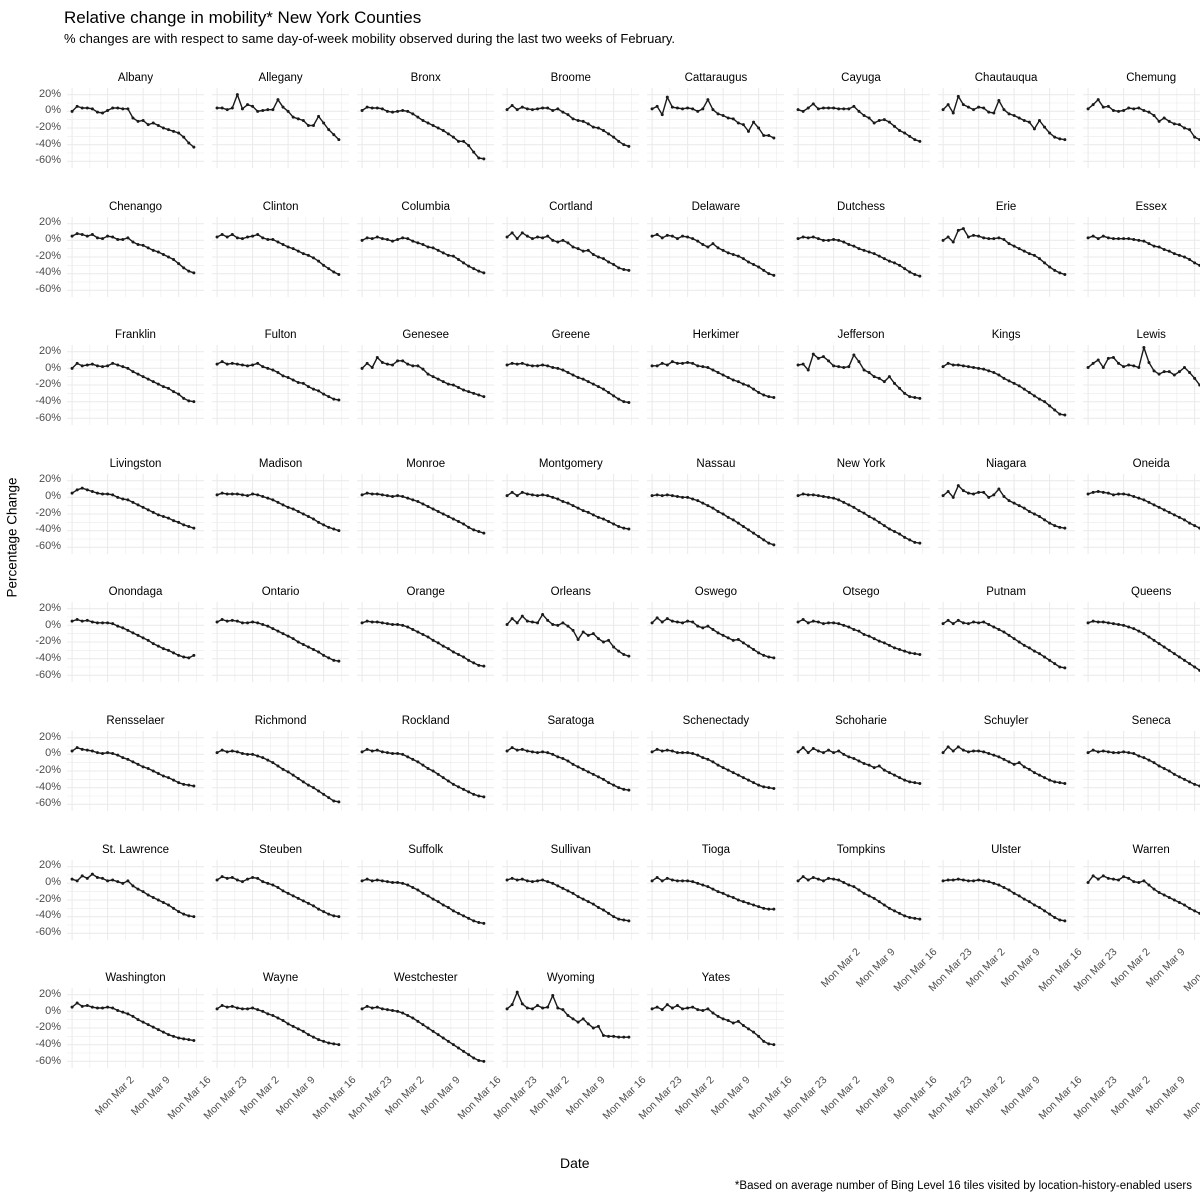 This screenshot has height=1200, width=1200. Describe the element at coordinates (1141, 120) in the screenshot. I see `facet-panel: Chemung` at that location.